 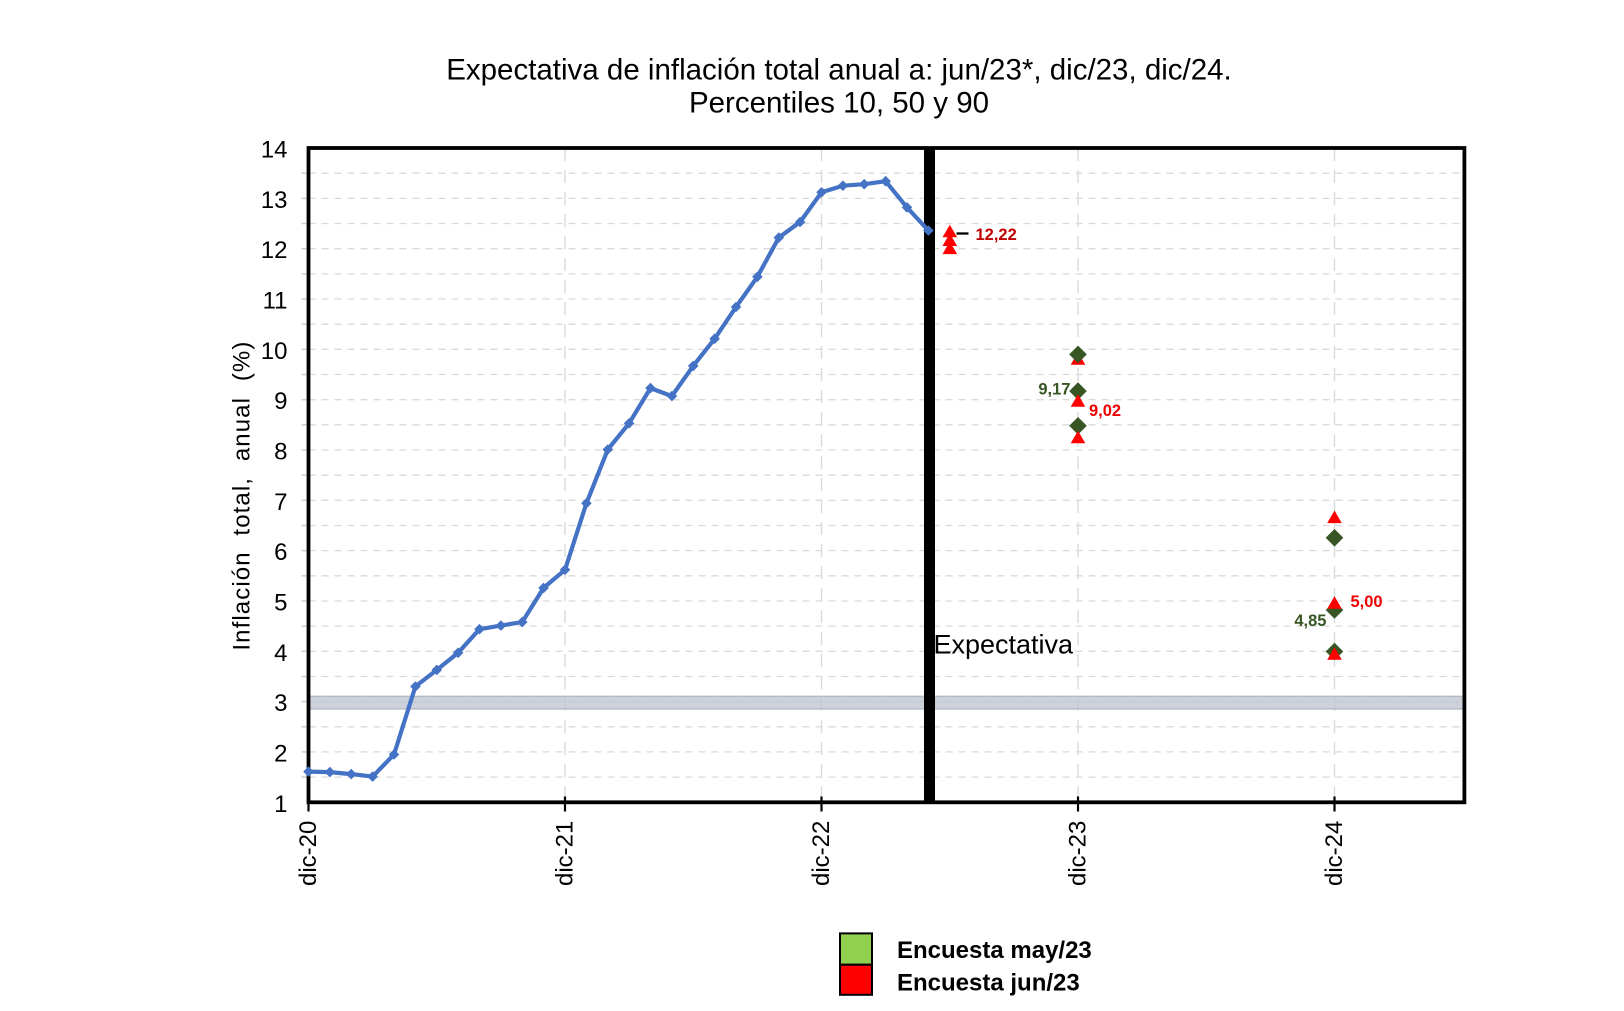 I want to click on svg-text: dic-24, so click(x=1334, y=853).